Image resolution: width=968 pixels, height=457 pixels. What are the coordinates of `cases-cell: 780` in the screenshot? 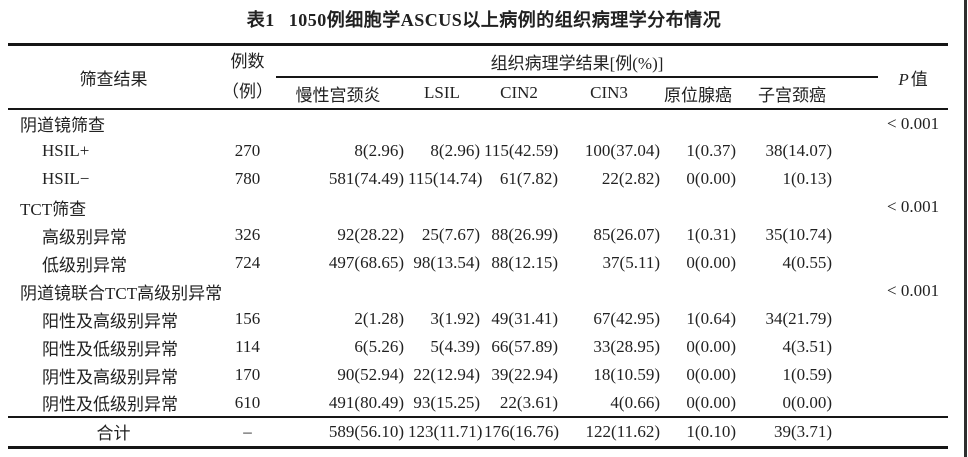 It's located at (247, 178).